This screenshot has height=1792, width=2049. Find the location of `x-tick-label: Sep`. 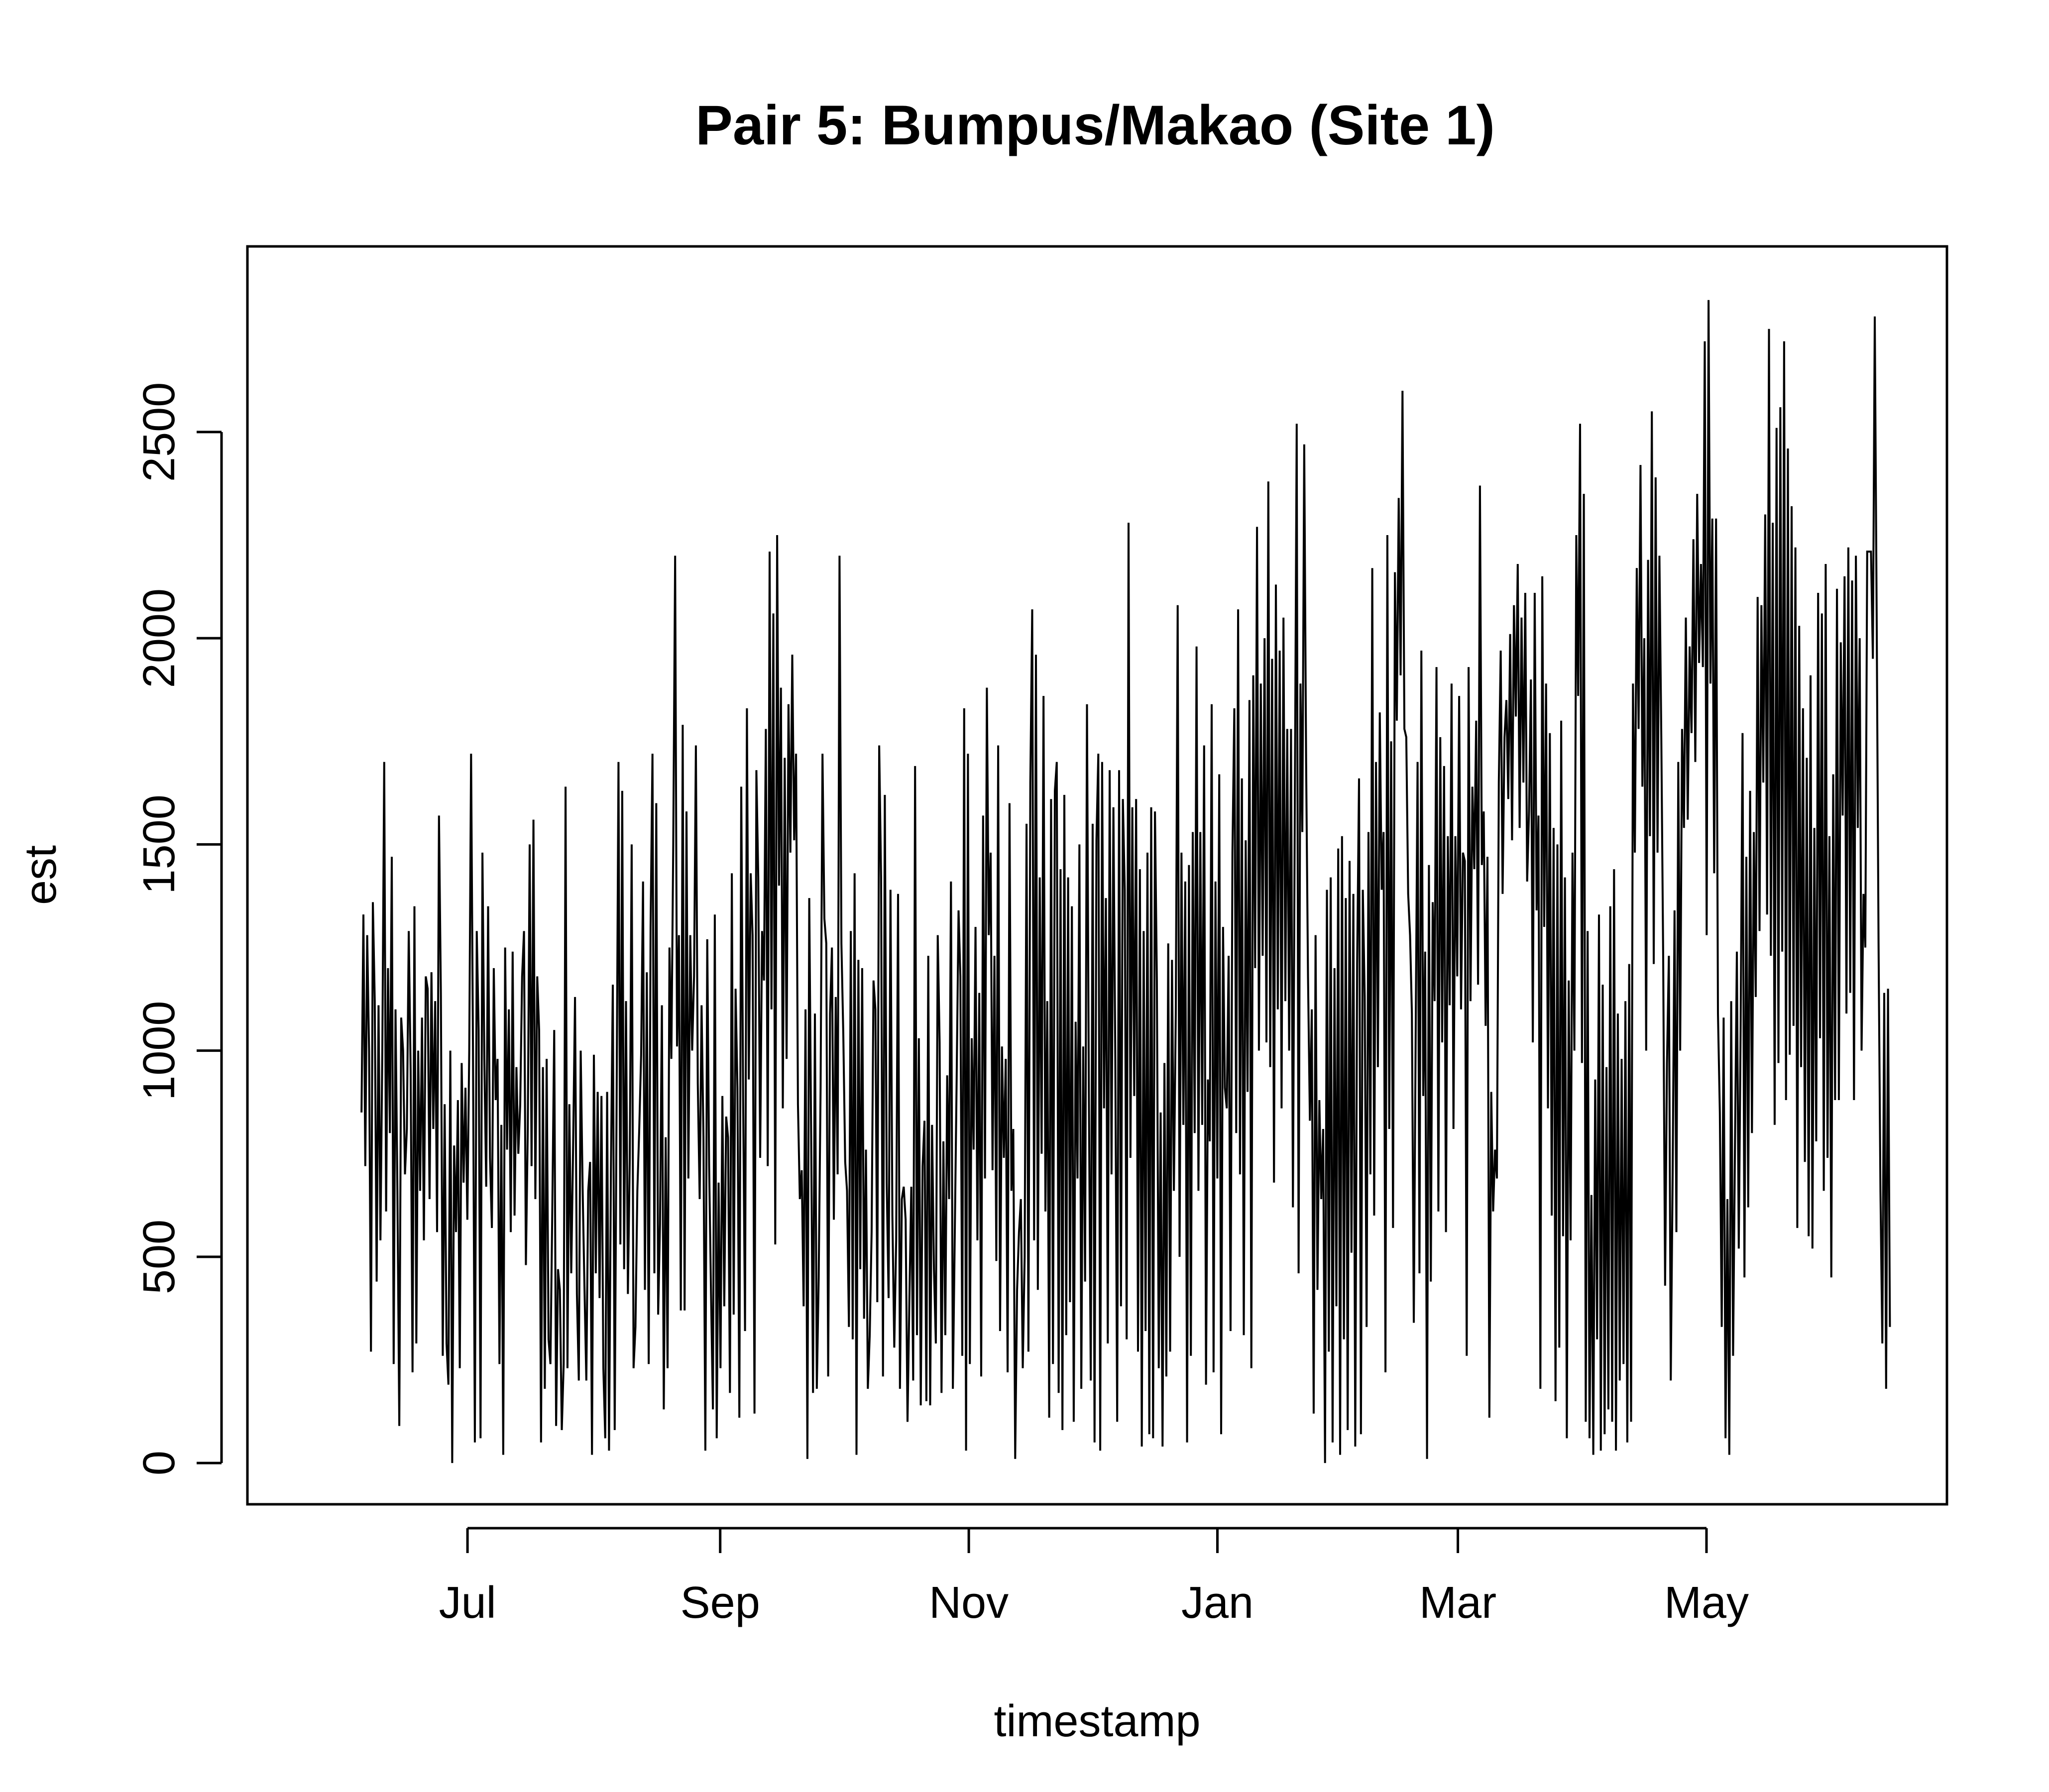

x-tick-label: Sep is located at coordinates (720, 1603).